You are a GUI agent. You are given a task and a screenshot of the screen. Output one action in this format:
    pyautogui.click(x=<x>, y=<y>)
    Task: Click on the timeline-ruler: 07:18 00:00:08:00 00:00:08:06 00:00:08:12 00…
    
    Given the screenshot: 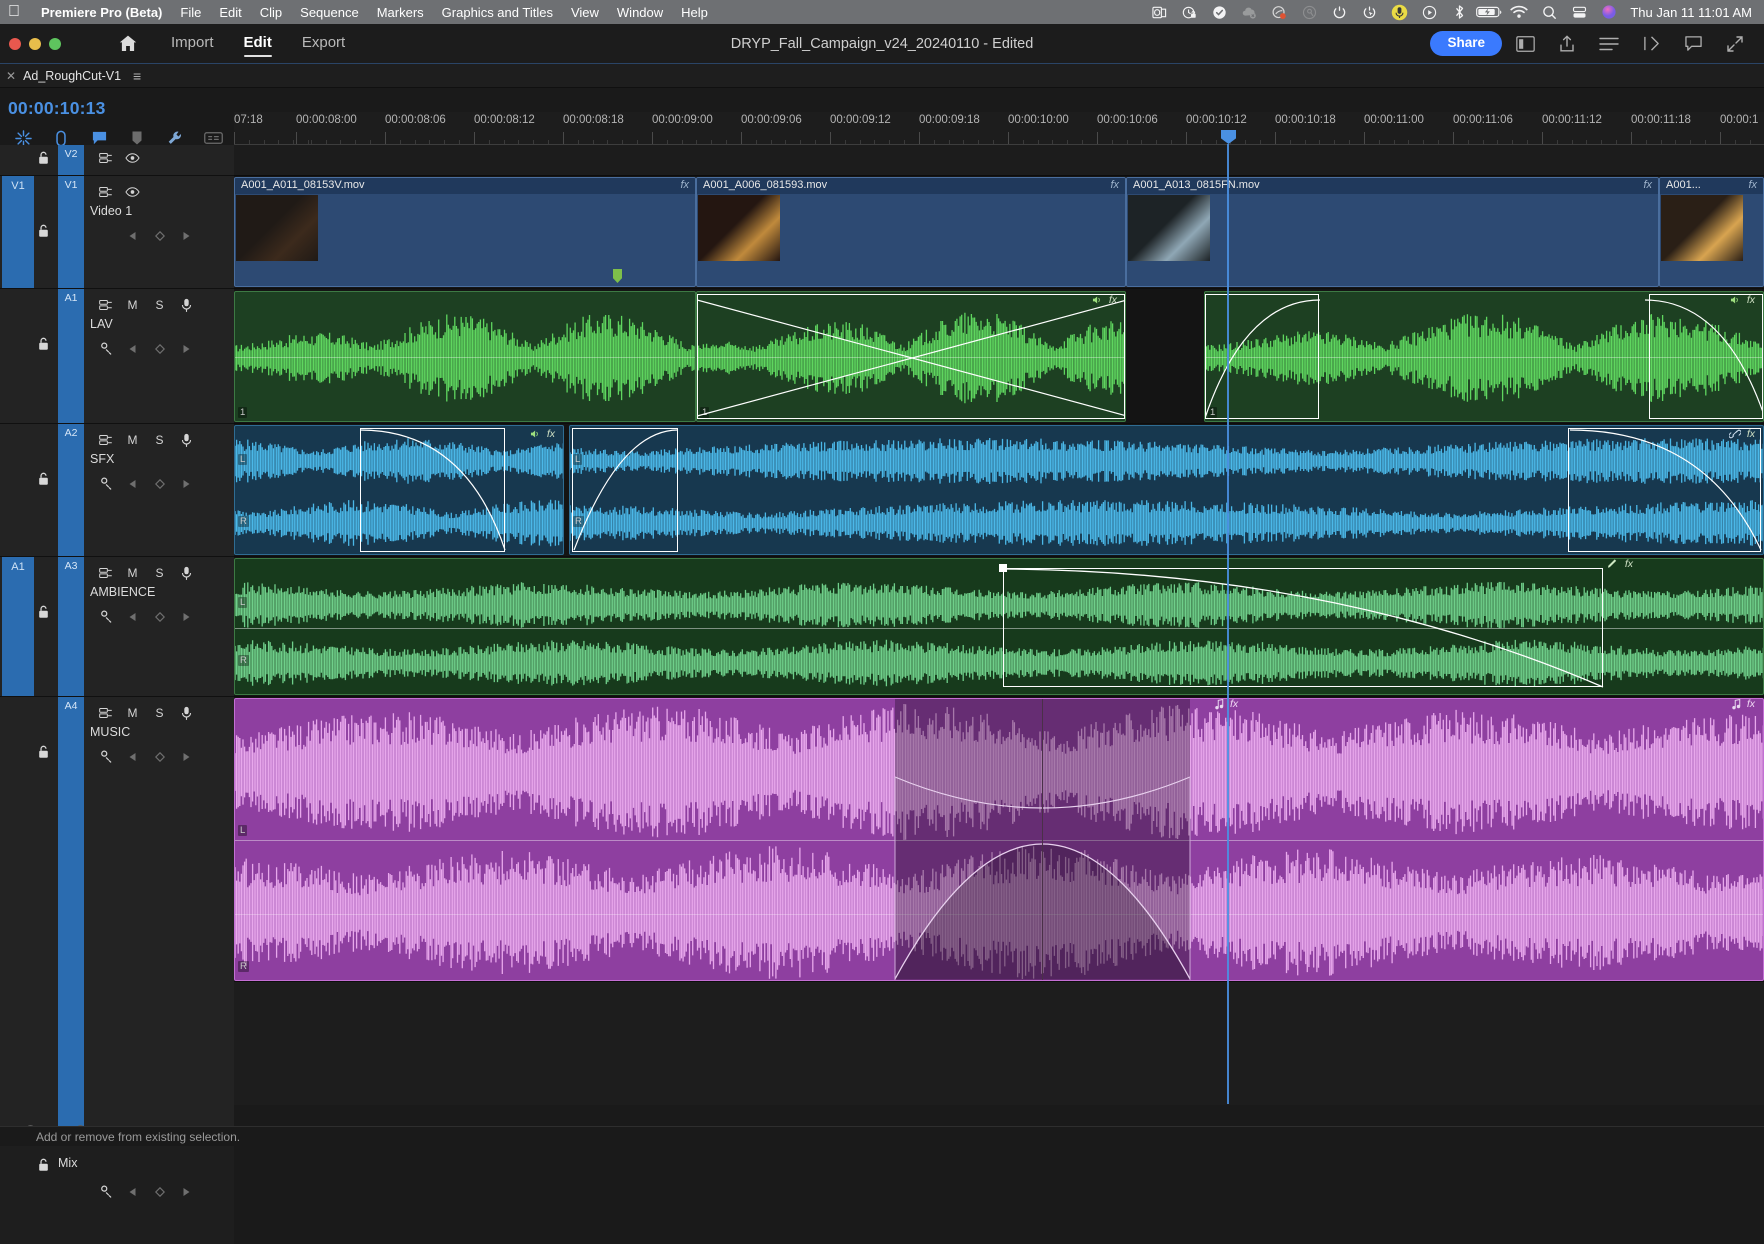 What is the action you would take?
    pyautogui.click(x=999, y=128)
    